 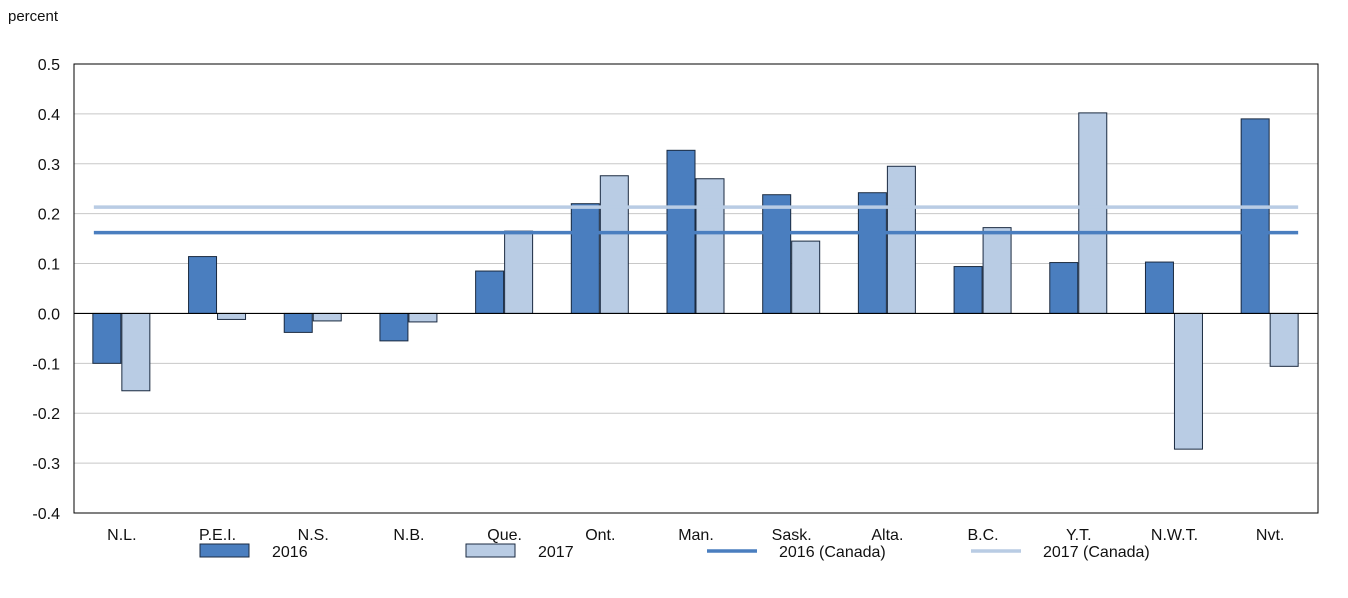 I want to click on bar-2017-Sask., so click(x=806, y=277).